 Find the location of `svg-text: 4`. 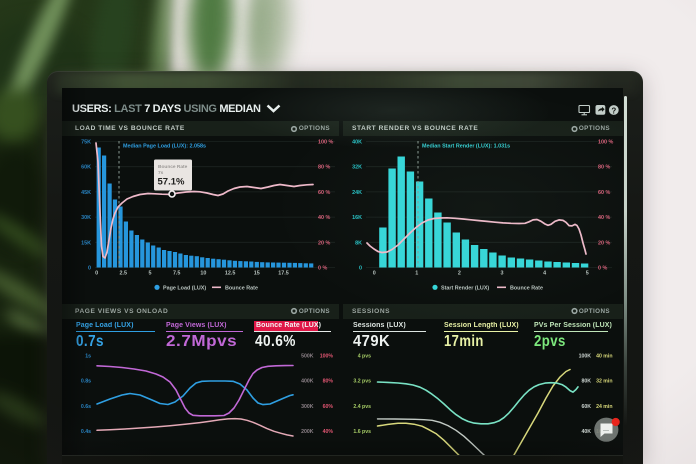

svg-text: 4 is located at coordinates (544, 274).